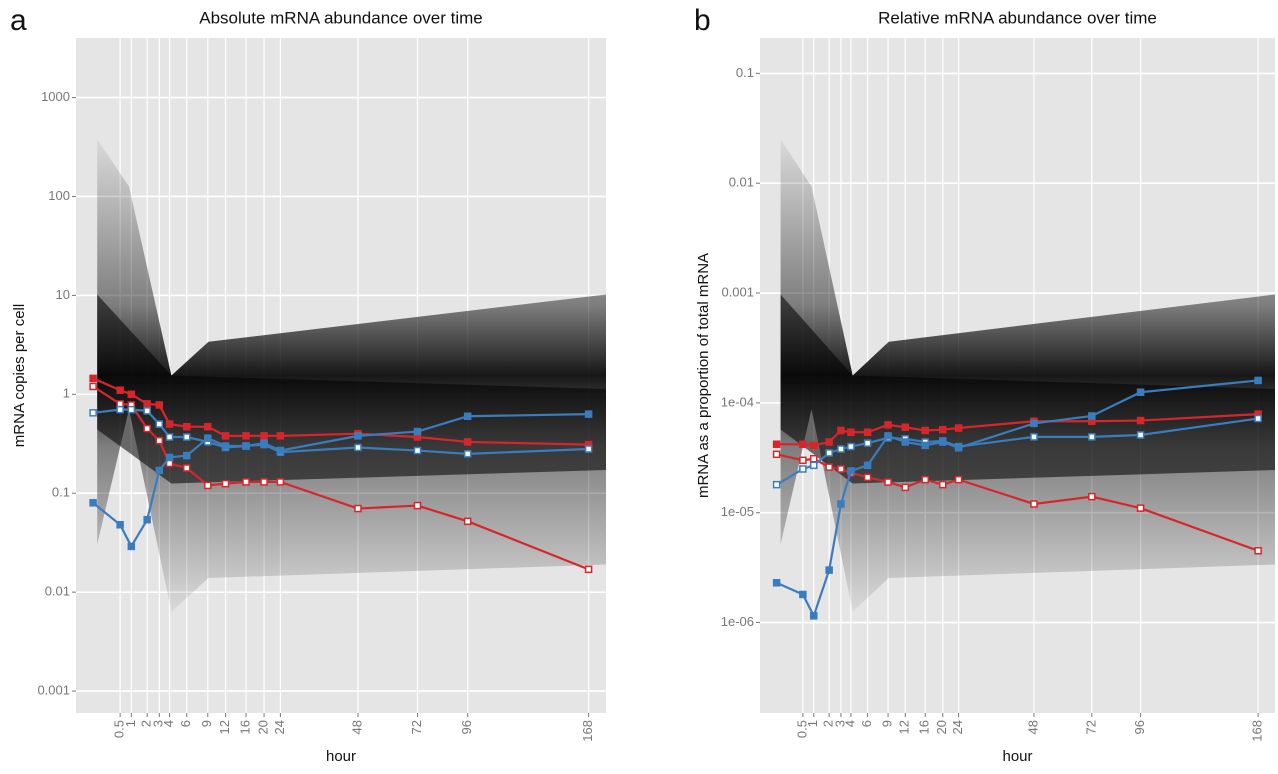 The width and height of the screenshot is (1278, 774). I want to click on x-tick-label: 1, so click(130, 723).